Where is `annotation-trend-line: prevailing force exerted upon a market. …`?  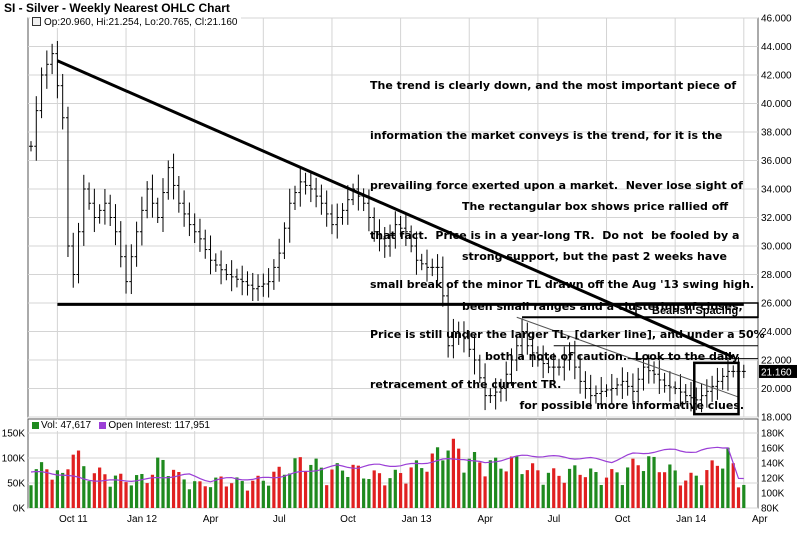
annotation-trend-line: prevailing force exerted upon a market. … is located at coordinates (556, 185).